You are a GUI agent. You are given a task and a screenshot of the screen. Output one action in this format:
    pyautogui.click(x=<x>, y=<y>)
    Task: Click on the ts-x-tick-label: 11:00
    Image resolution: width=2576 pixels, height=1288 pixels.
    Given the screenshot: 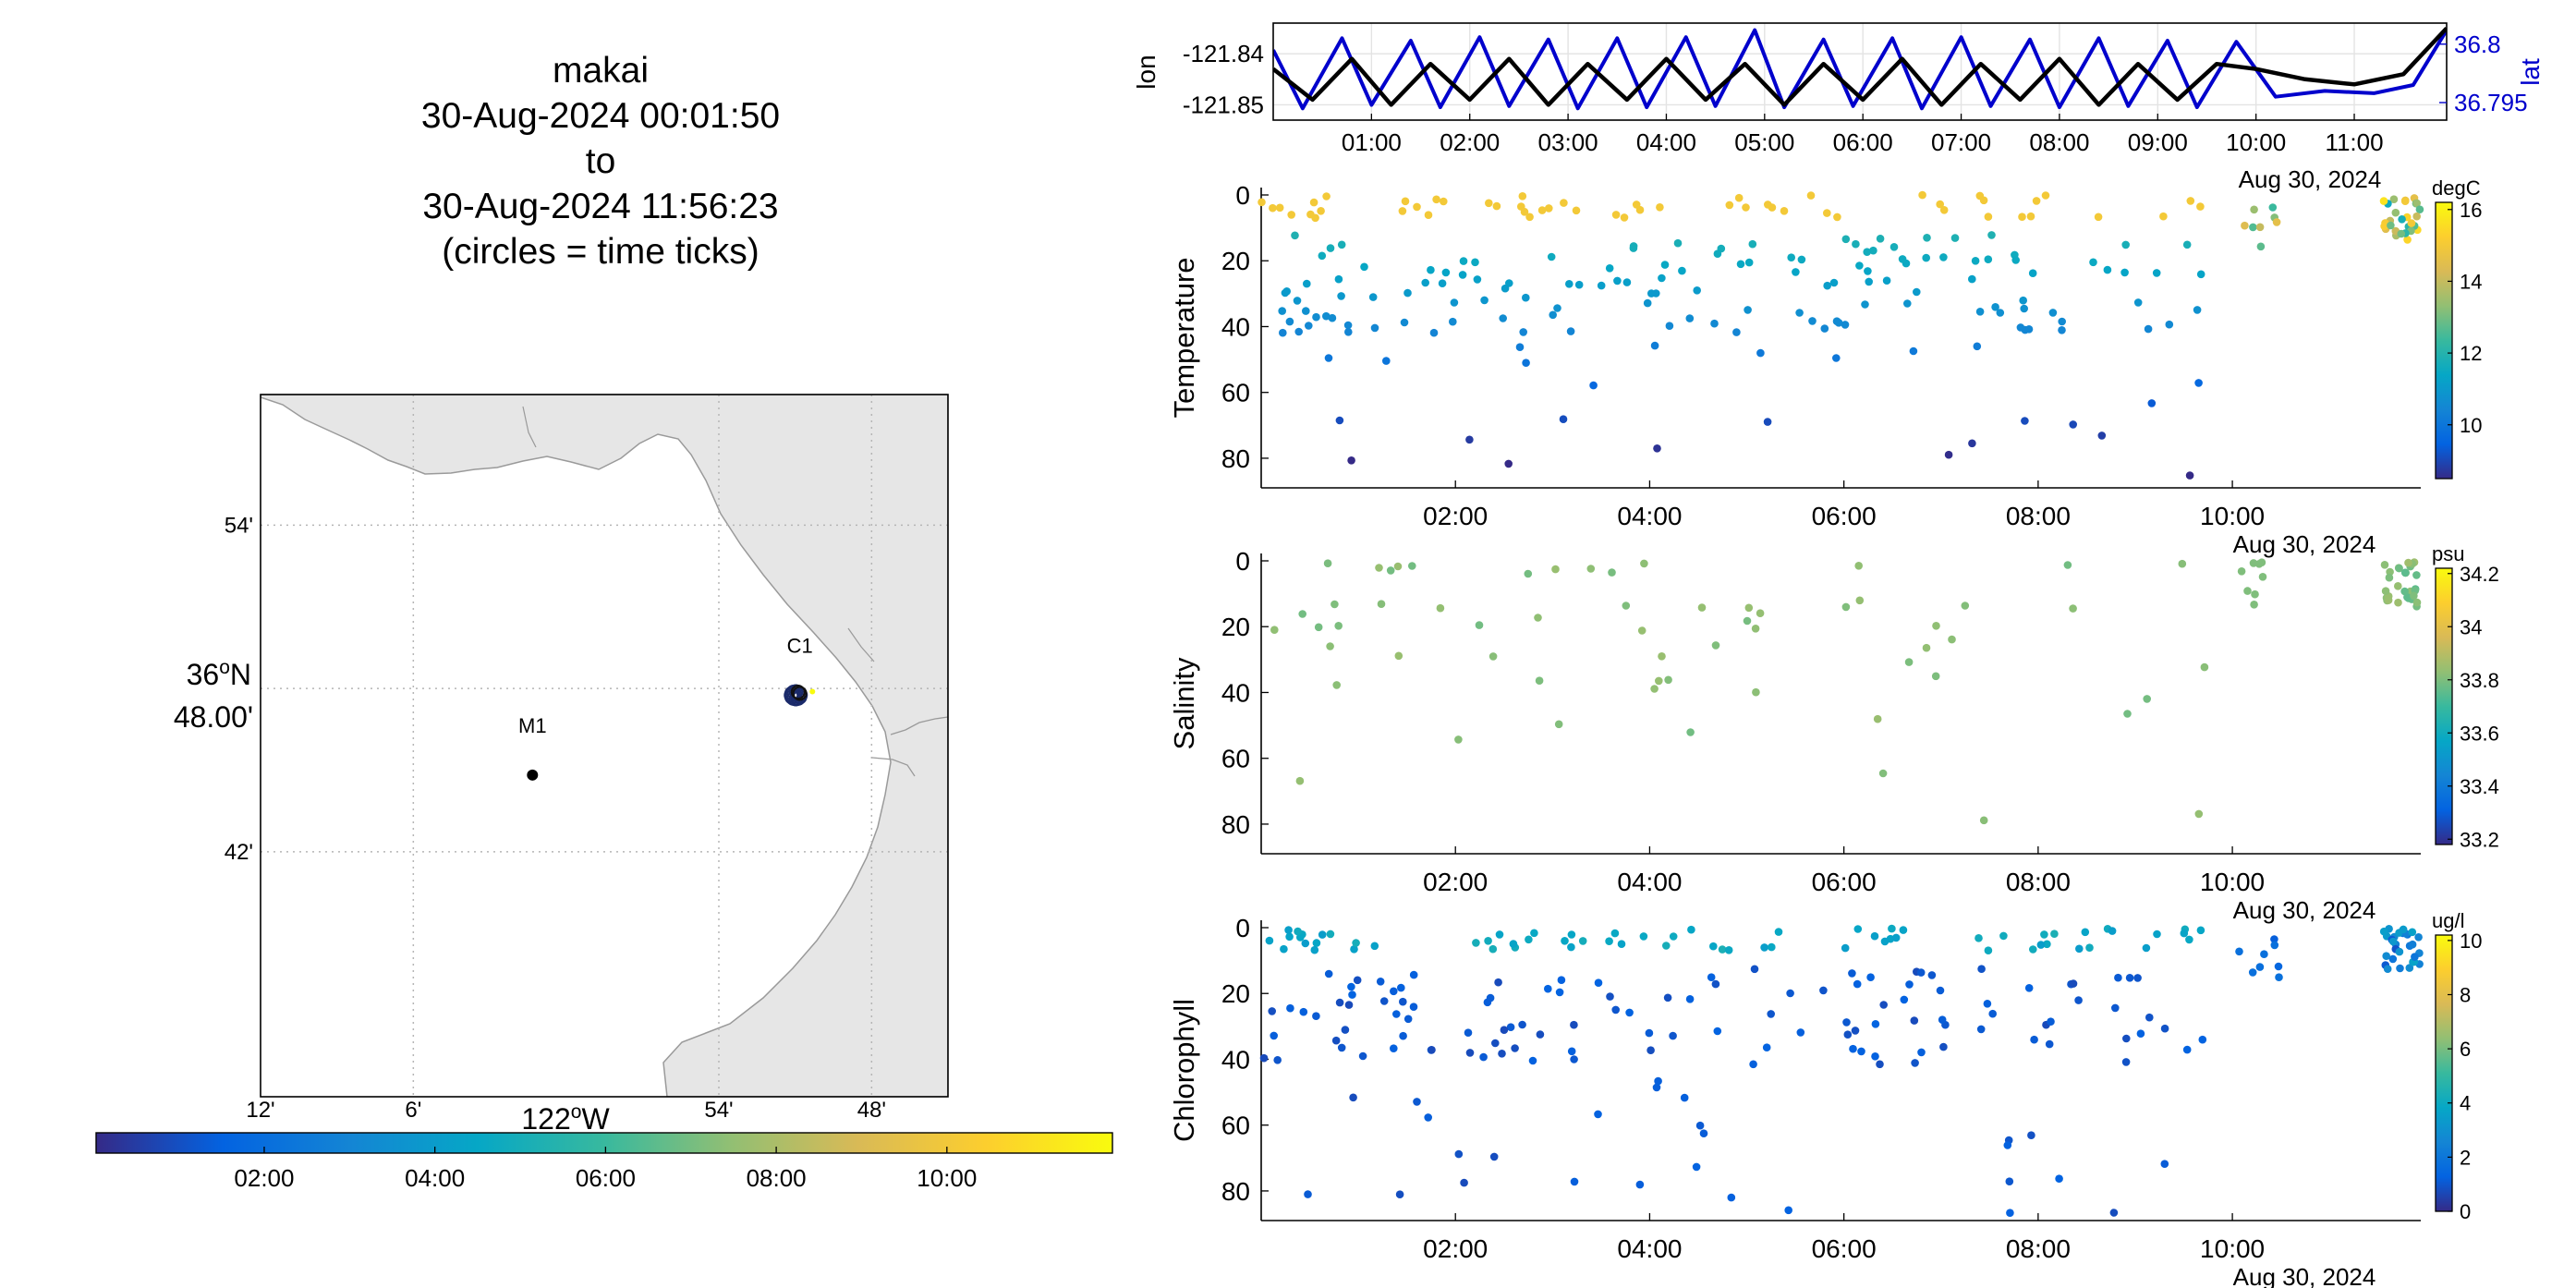 What is the action you would take?
    pyautogui.click(x=2354, y=142)
    